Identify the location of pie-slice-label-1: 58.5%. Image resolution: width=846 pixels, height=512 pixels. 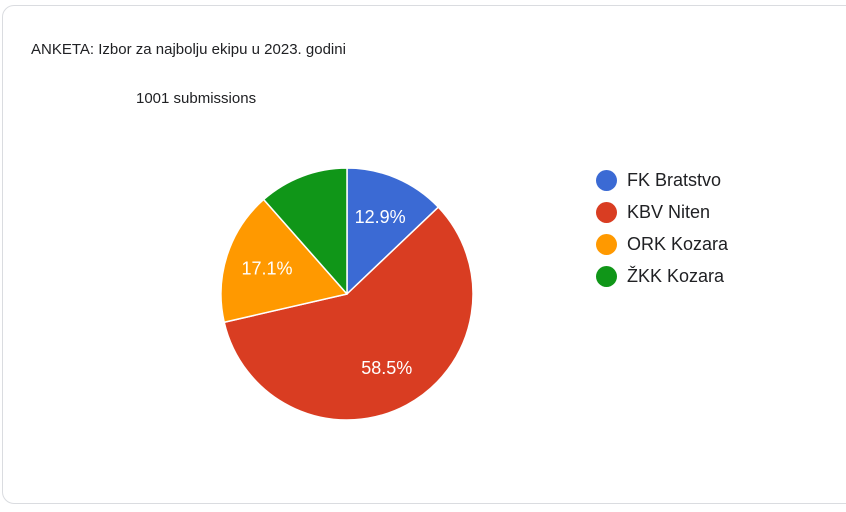
(386, 368).